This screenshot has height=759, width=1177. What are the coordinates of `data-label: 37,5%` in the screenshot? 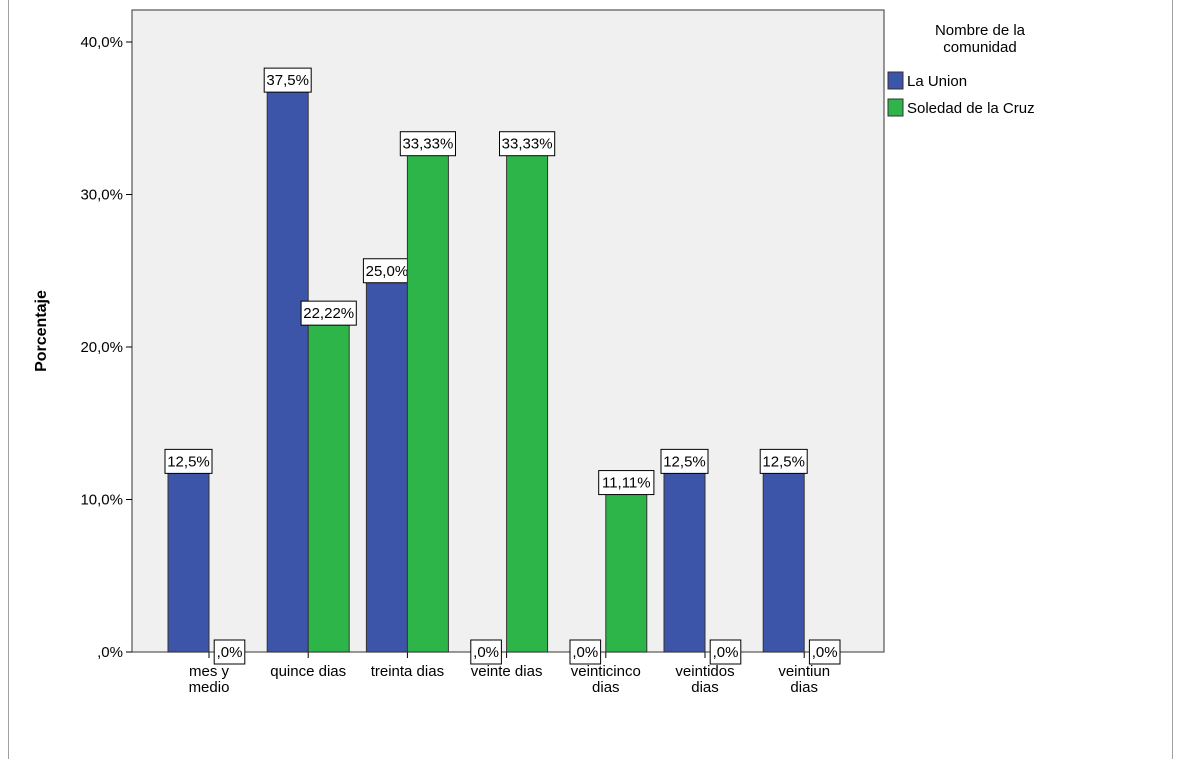 It's located at (287, 80).